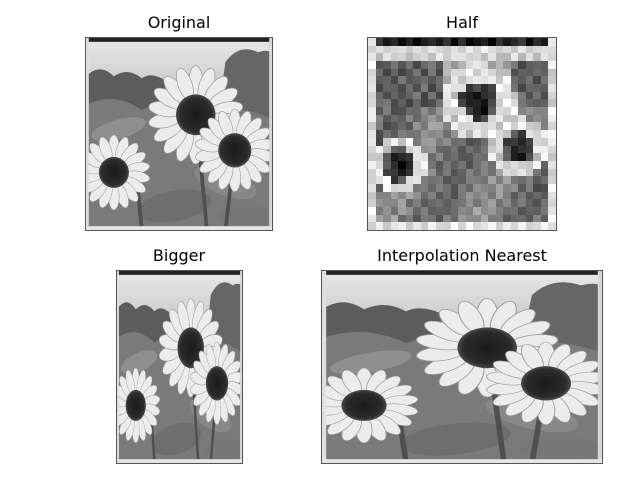 The width and height of the screenshot is (640, 480). Describe the element at coordinates (462, 134) in the screenshot. I see `image-half` at that location.